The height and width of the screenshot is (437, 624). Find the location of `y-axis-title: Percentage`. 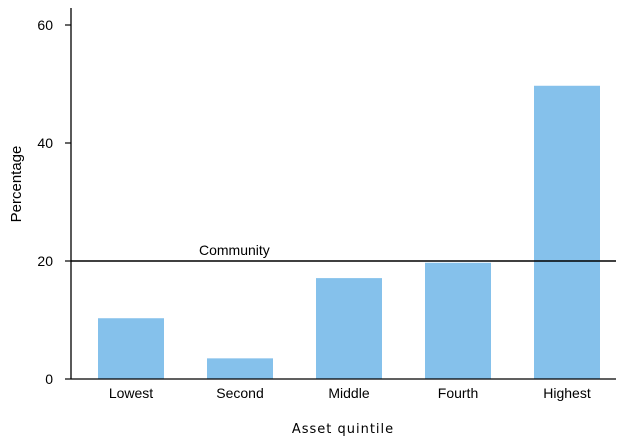

y-axis-title: Percentage is located at coordinates (16, 184).